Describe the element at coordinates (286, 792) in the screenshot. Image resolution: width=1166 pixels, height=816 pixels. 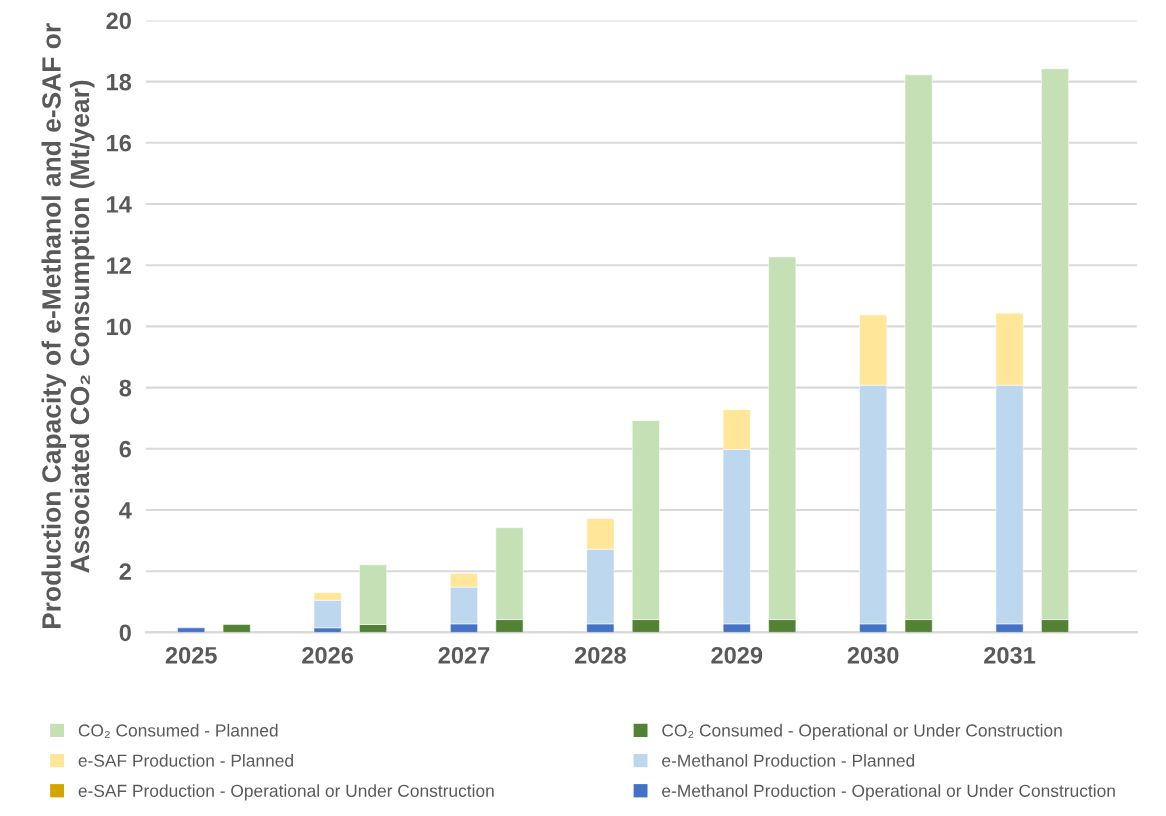
I see `legend-label: e-SAF Production - Operational or Under Construction` at that location.